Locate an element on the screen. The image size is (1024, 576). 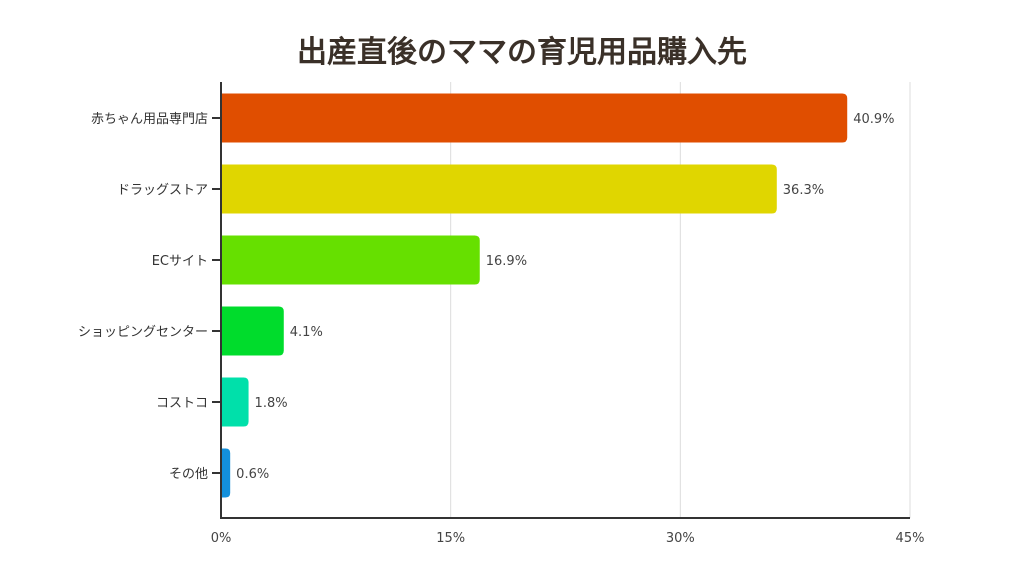
x-tick-label: 15% is located at coordinates (450, 538).